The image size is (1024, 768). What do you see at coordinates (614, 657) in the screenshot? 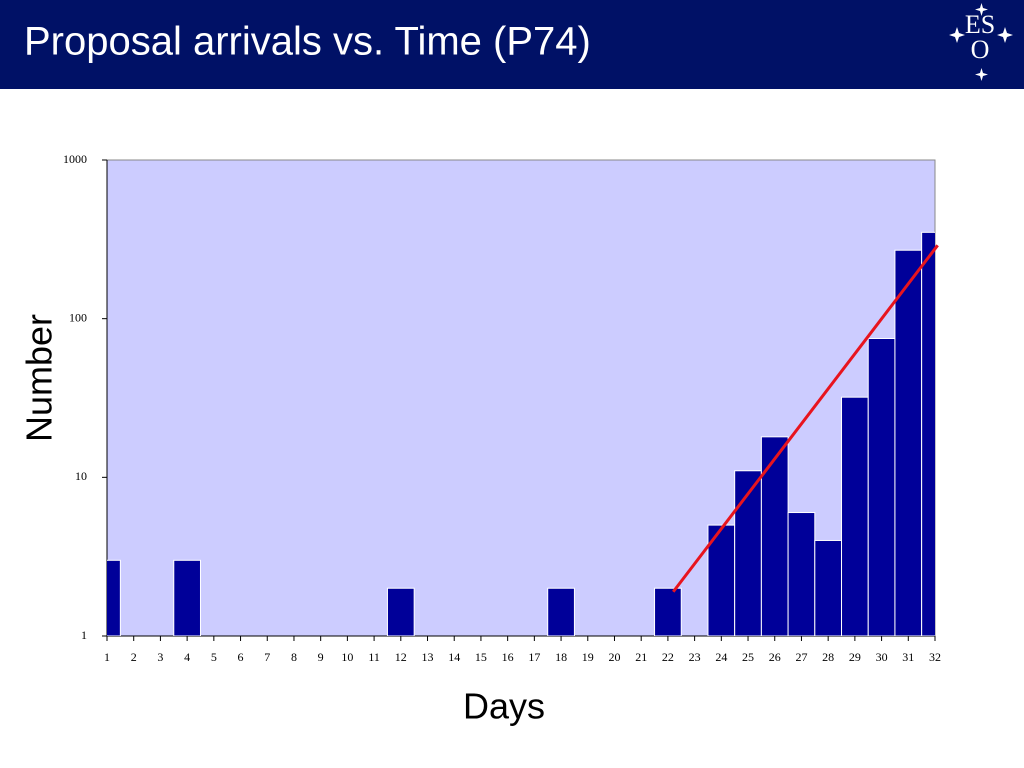
I see `x-tick-label: 20` at bounding box center [614, 657].